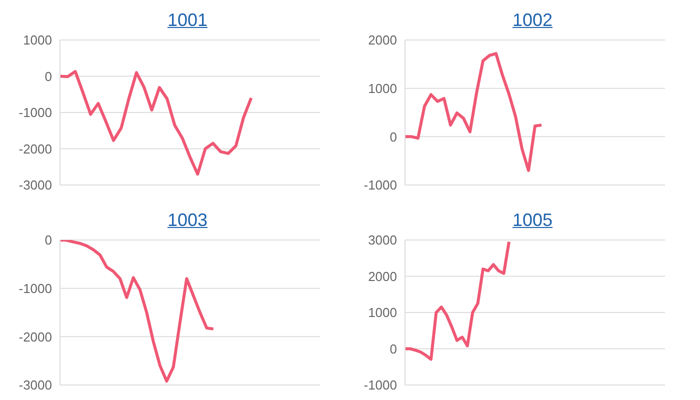 The image size is (700, 400). I want to click on chart-title: 1005, so click(532, 219).